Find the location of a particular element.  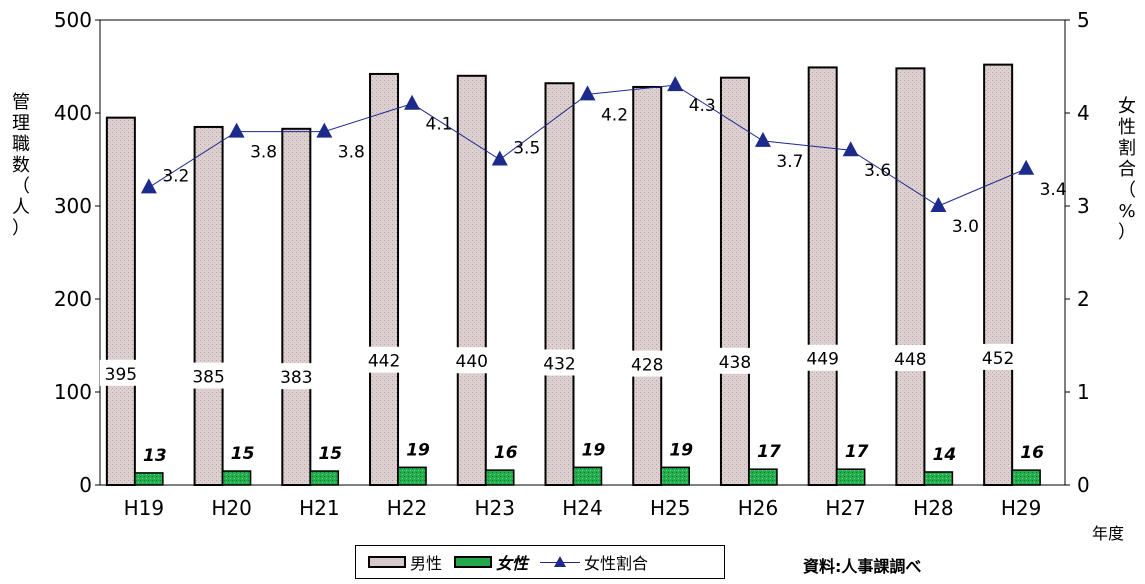

x-tick-label: H21 is located at coordinates (319, 508).